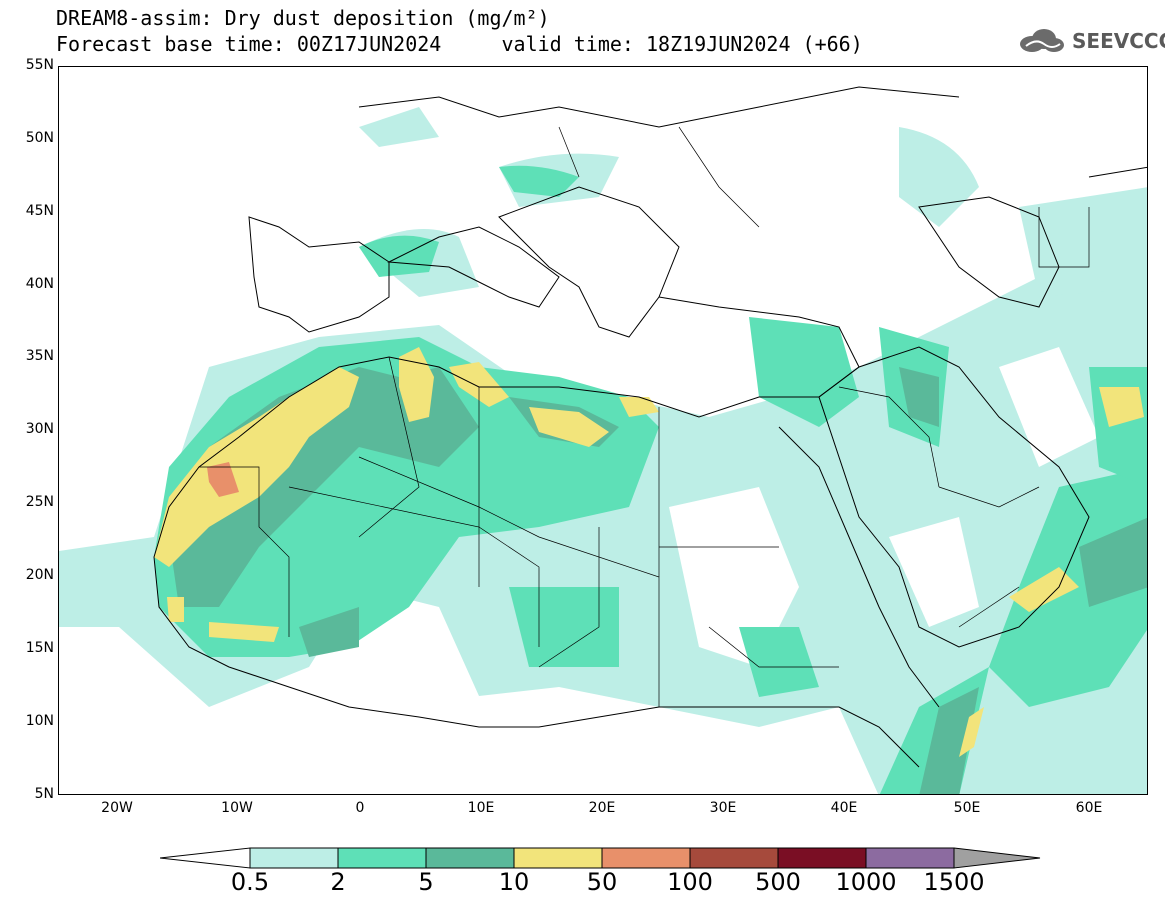  What do you see at coordinates (426, 882) in the screenshot?
I see `colorbar-label: 5` at bounding box center [426, 882].